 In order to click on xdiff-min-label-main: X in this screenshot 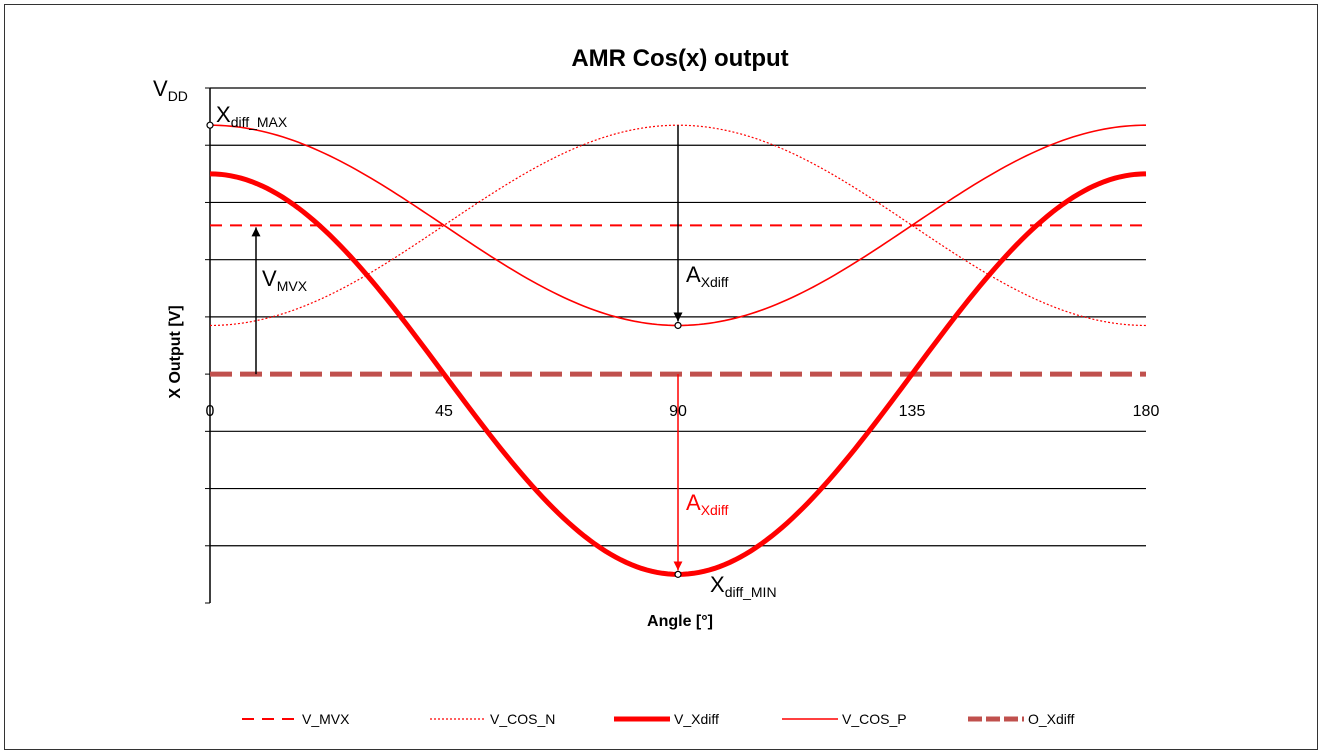, I will do `click(717, 584)`.